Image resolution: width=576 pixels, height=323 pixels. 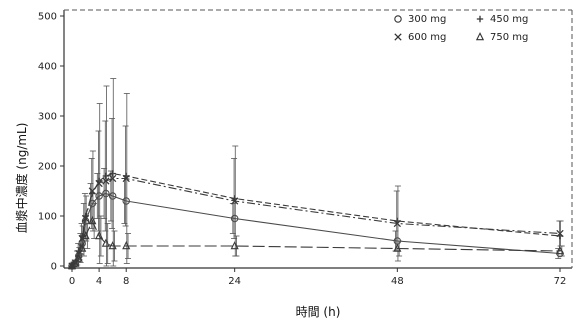 I want to click on y-tick-label: 500, so click(x=47, y=17).